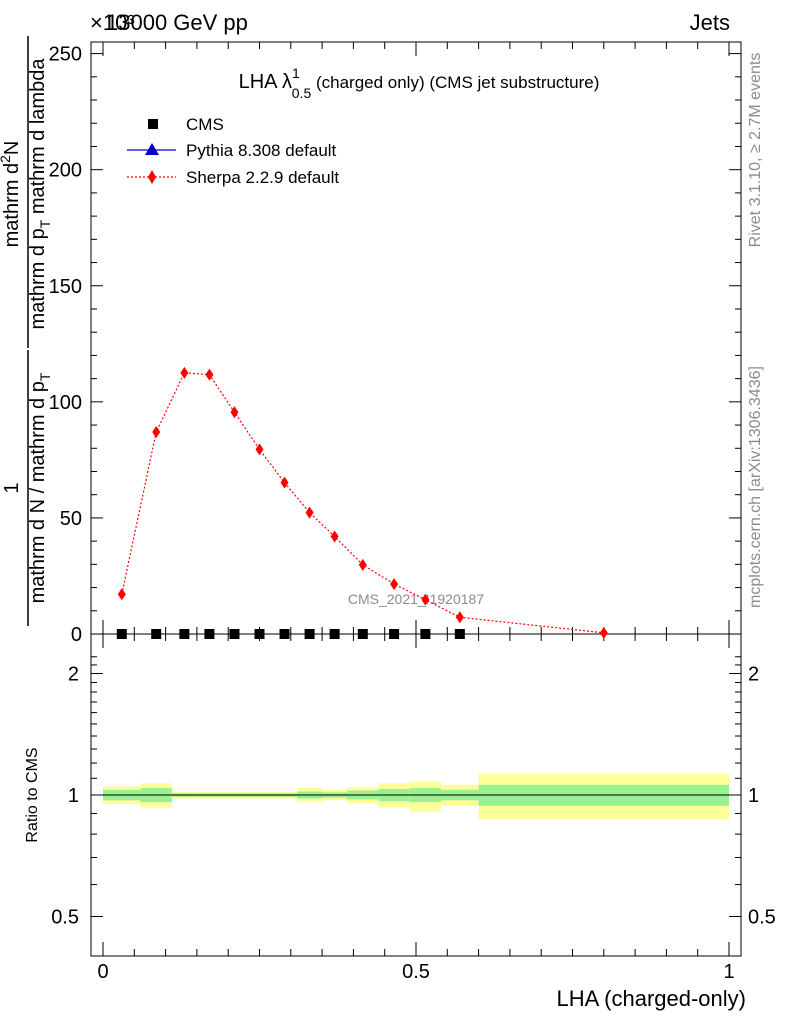 The image size is (786, 1024). What do you see at coordinates (153, 124) in the screenshot?
I see `legend-cms-marker` at bounding box center [153, 124].